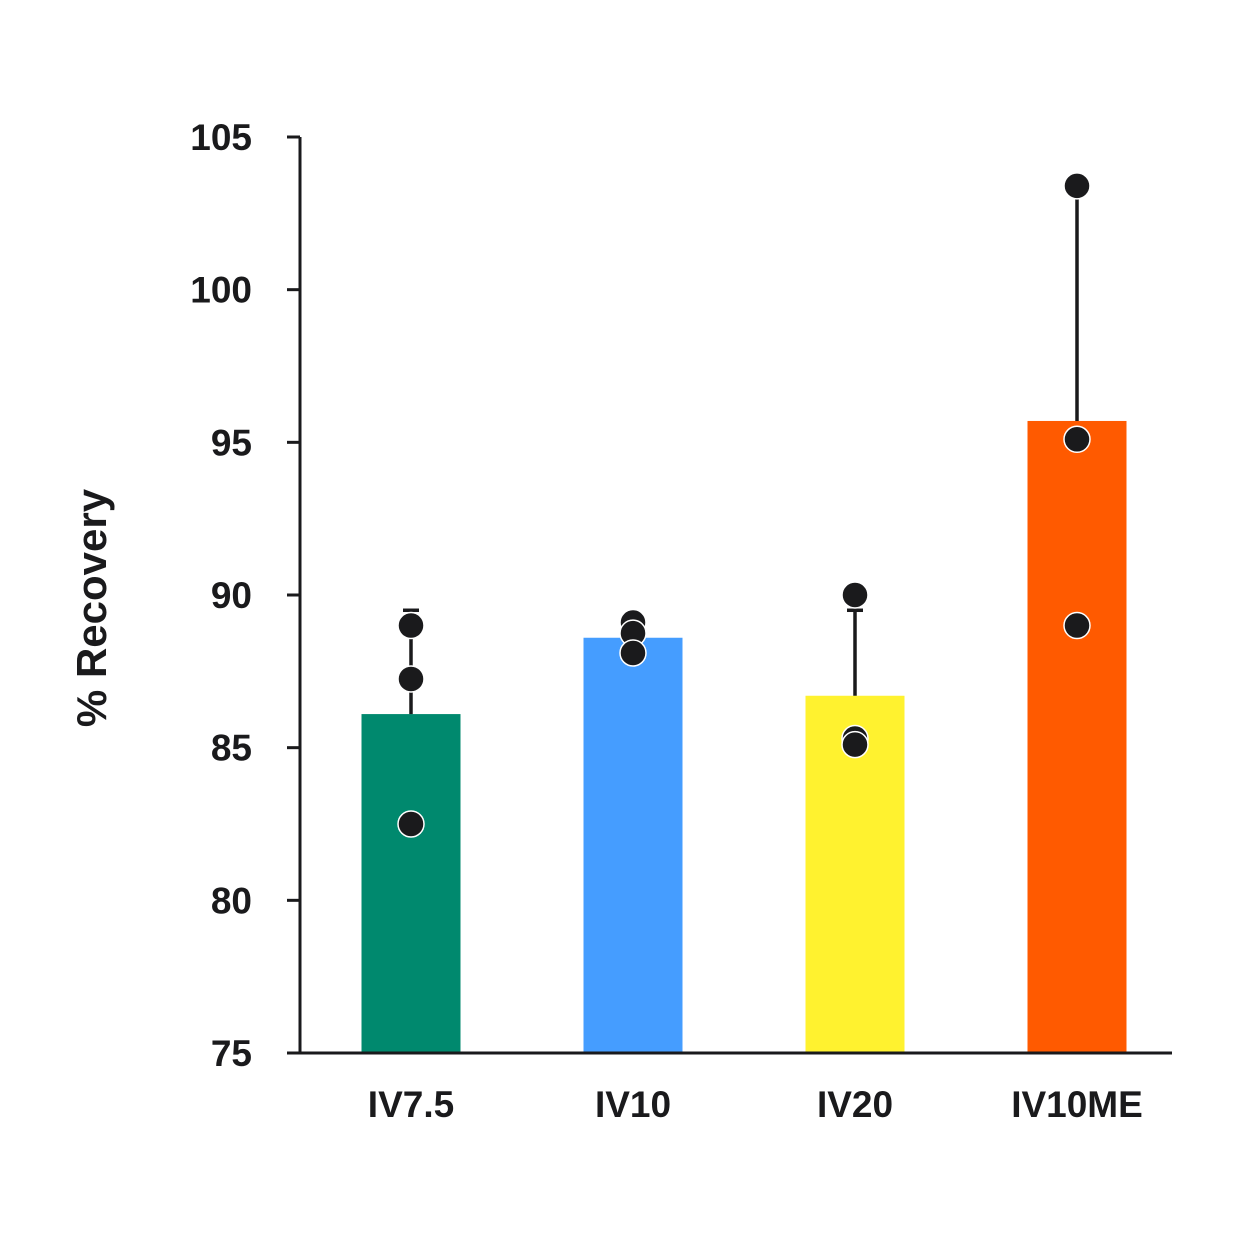  I want to click on x-tick-label: IV7.5, so click(411, 1104).